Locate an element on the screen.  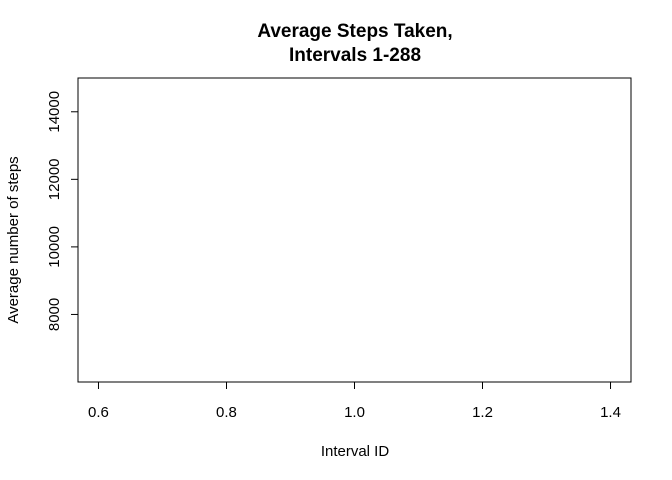
x-tick-label: 0.8 is located at coordinates (226, 412).